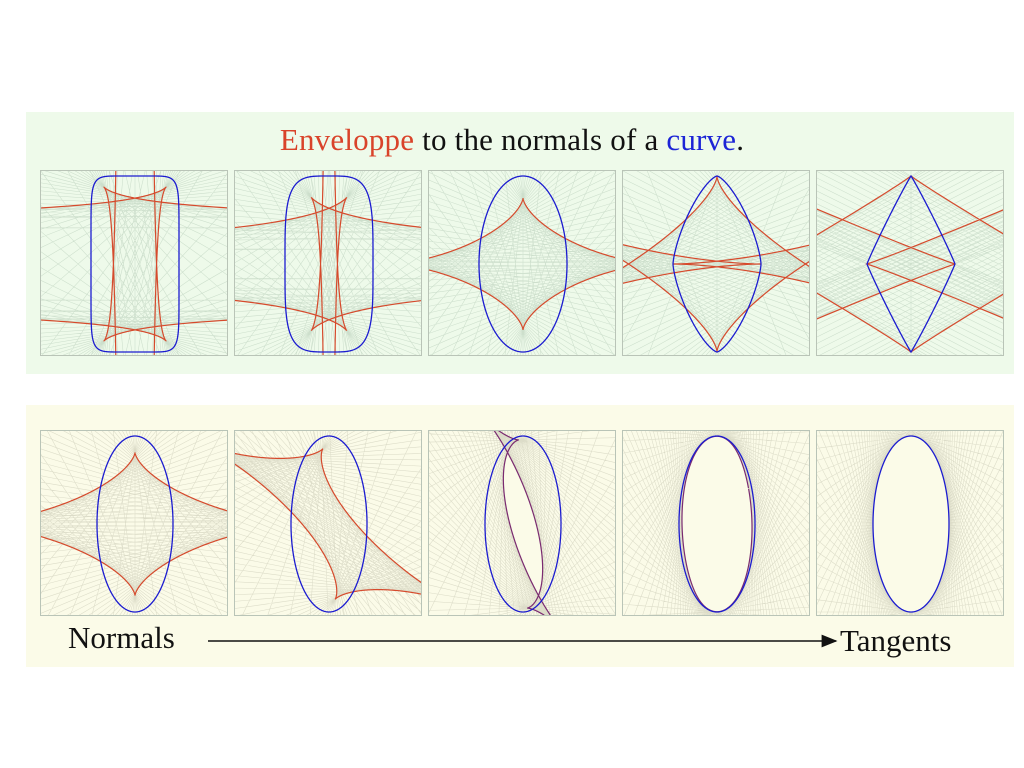 This screenshot has height=768, width=1024. I want to click on title-curve: curve, so click(701, 139).